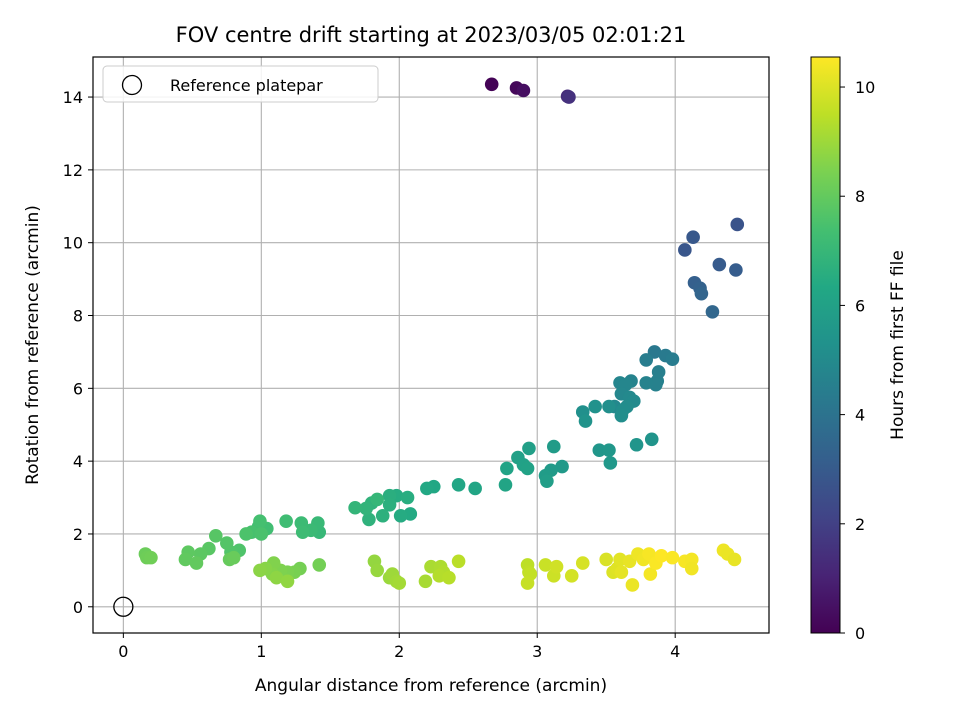 Image resolution: width=960 pixels, height=720 pixels. I want to click on x-tick-label: 1, so click(261, 651).